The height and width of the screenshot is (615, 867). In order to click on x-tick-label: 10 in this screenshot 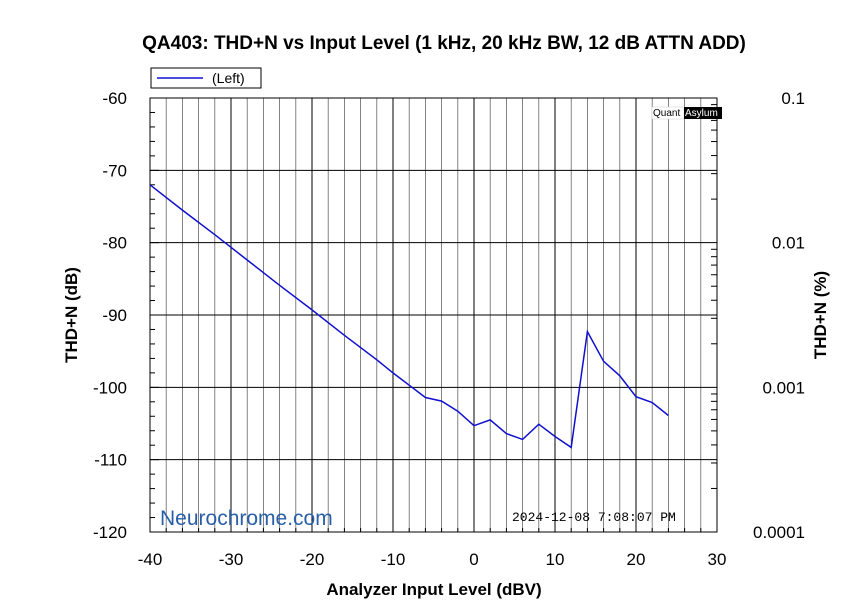, I will do `click(555, 559)`.